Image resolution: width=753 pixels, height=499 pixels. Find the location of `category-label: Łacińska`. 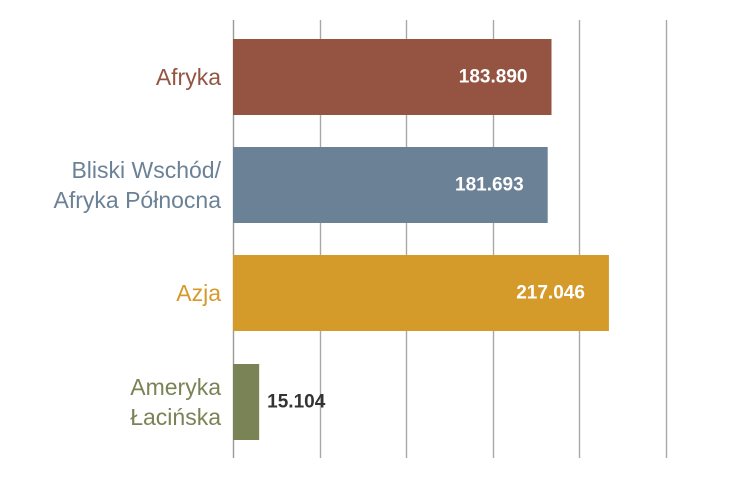

category-label: Łacińska is located at coordinates (175, 417).